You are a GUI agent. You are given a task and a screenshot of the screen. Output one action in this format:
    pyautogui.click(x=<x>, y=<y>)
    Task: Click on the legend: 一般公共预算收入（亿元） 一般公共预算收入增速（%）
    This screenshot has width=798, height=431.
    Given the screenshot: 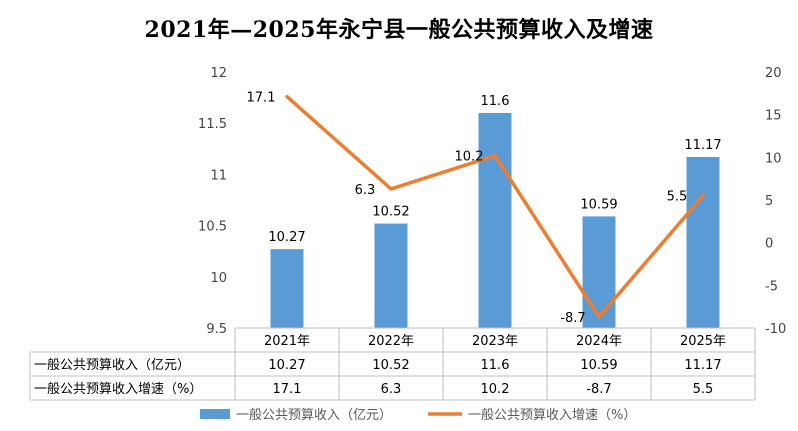 What is the action you would take?
    pyautogui.click(x=418, y=415)
    